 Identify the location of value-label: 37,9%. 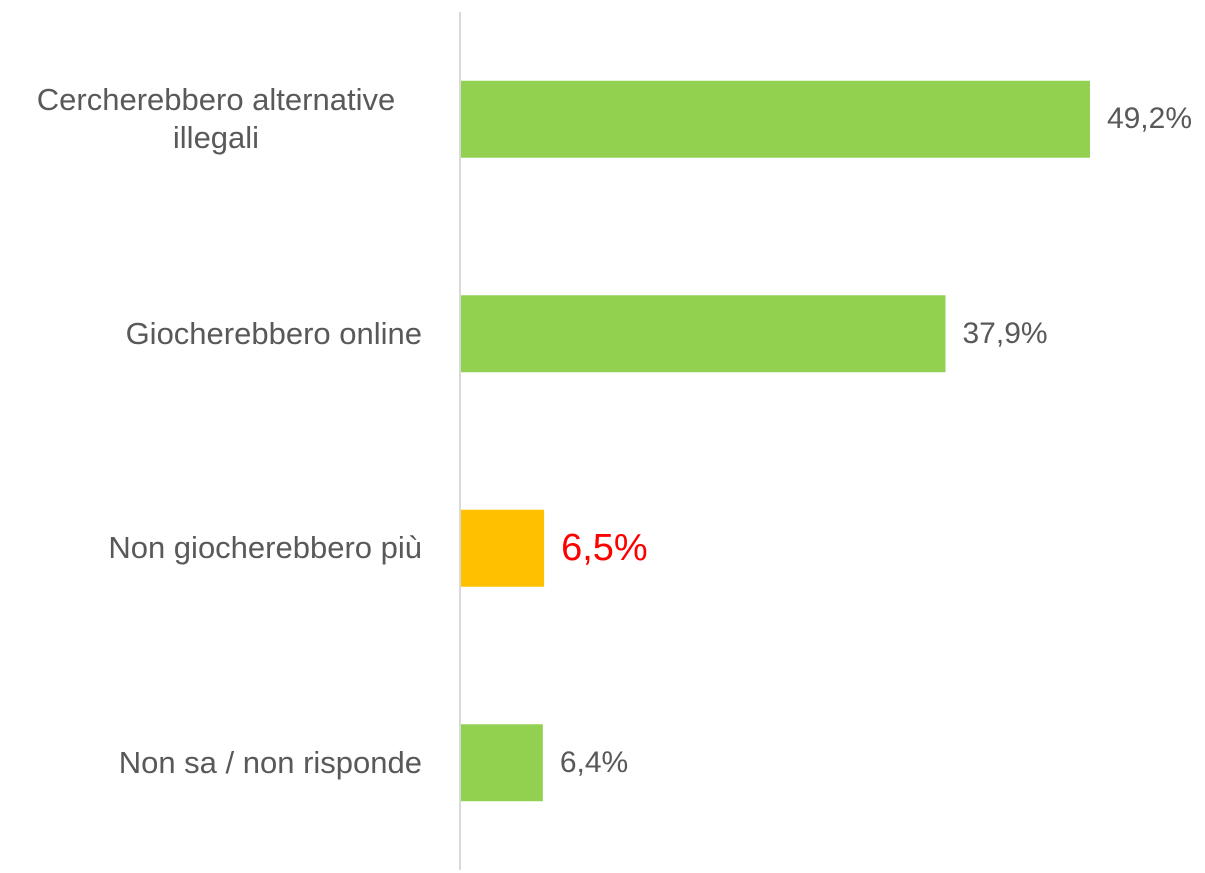
(1005, 333).